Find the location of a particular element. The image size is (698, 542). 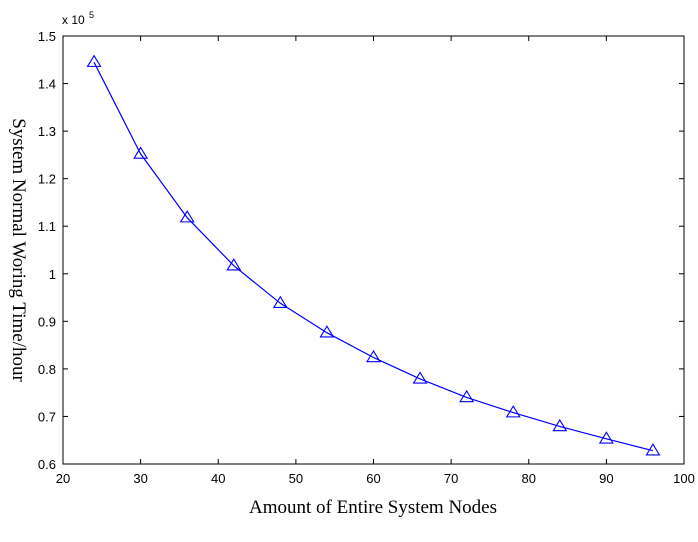

y-axis-title: System Normal Woring Time/hour is located at coordinates (18, 250).